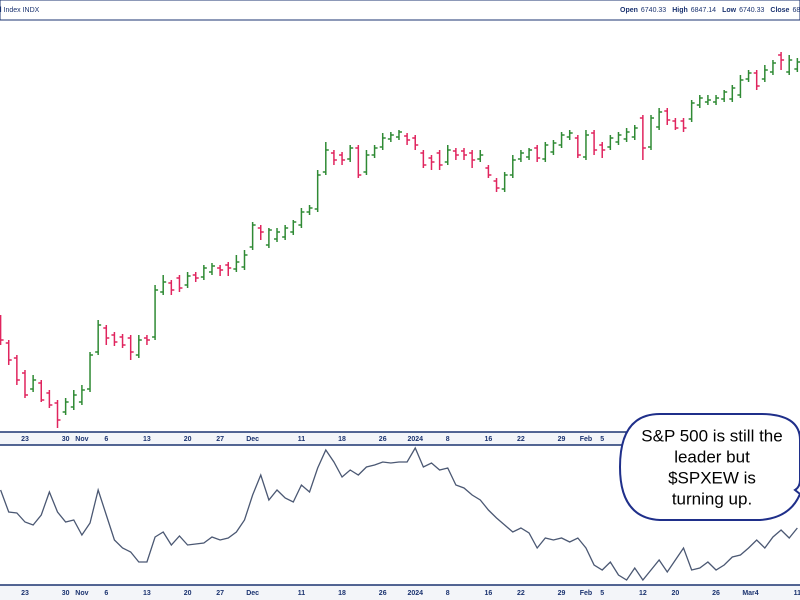 The image size is (800, 600). Describe the element at coordinates (712, 498) in the screenshot. I see `callout-text: turning up.` at that location.